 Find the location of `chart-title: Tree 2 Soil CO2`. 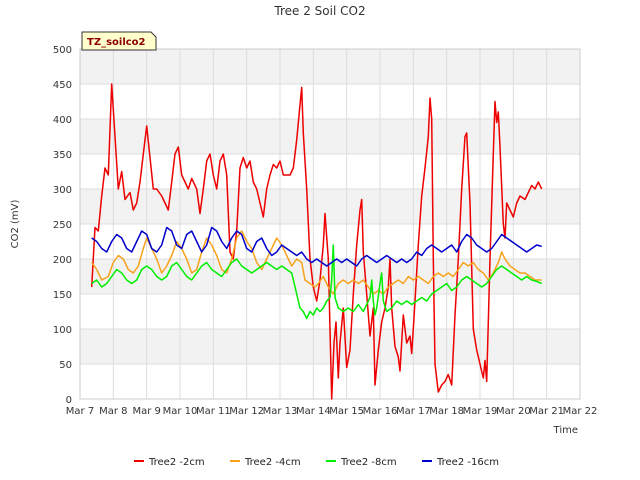

chart-title: Tree 2 Soil CO2 is located at coordinates (319, 11).